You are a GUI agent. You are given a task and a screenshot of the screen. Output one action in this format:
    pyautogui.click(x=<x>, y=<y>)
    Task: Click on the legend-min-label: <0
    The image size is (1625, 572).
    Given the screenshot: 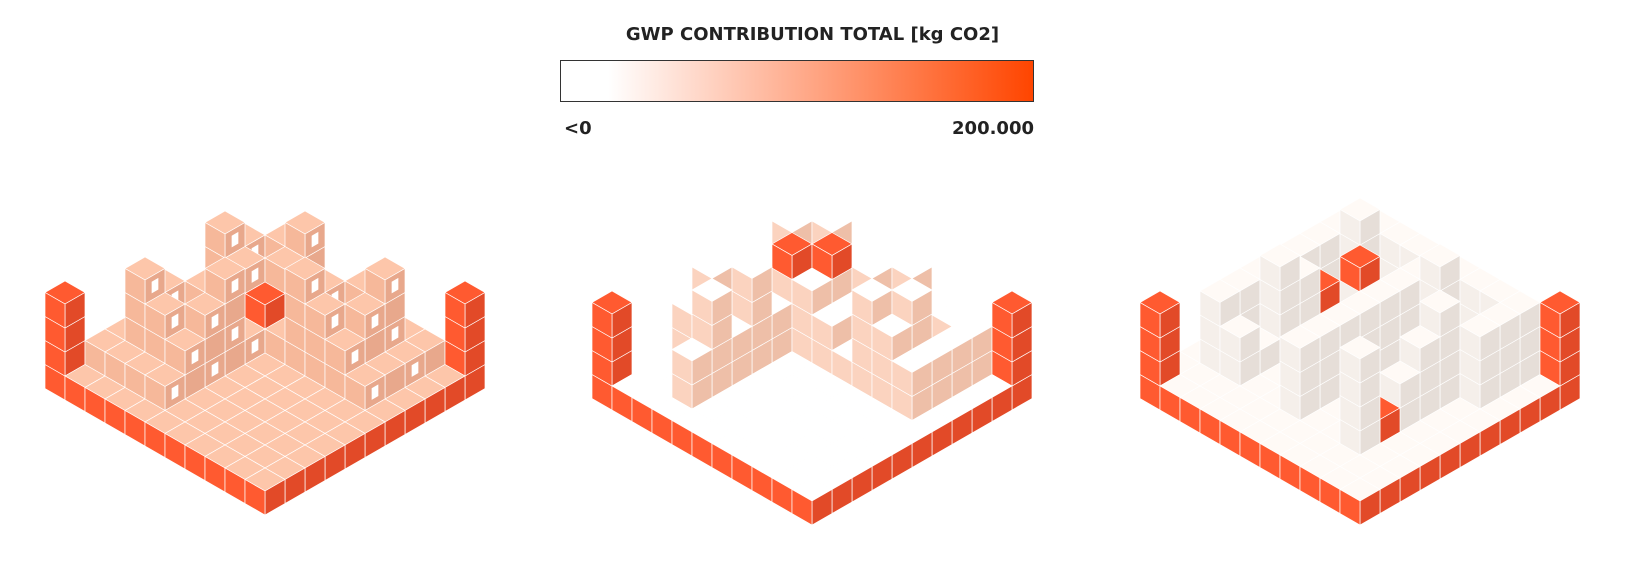 What is the action you would take?
    pyautogui.click(x=578, y=128)
    